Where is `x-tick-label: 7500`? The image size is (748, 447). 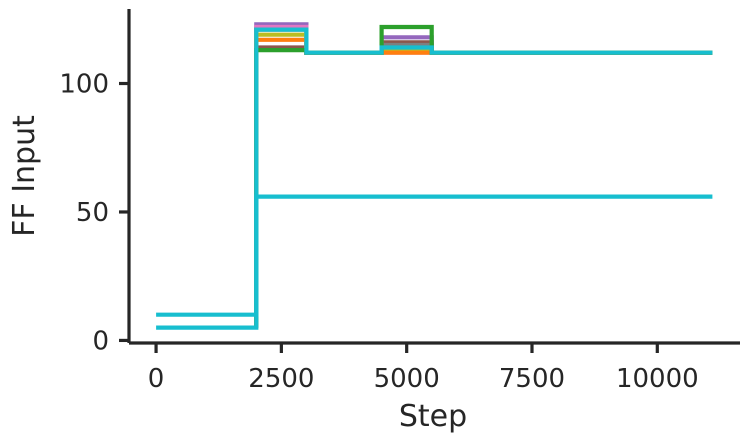 x-tick-label: 7500 is located at coordinates (532, 379).